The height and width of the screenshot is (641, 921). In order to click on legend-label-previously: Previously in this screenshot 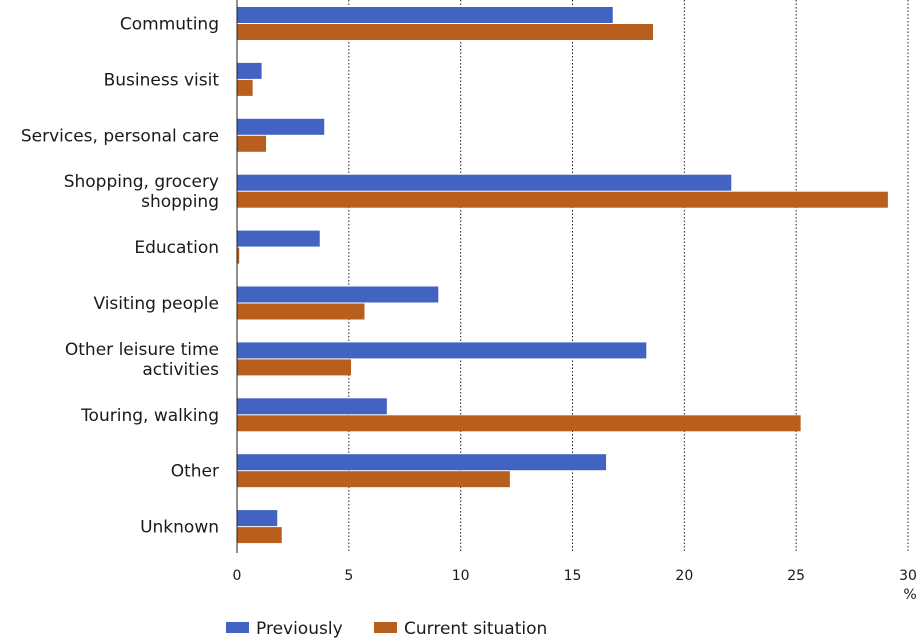, I will do `click(299, 629)`.